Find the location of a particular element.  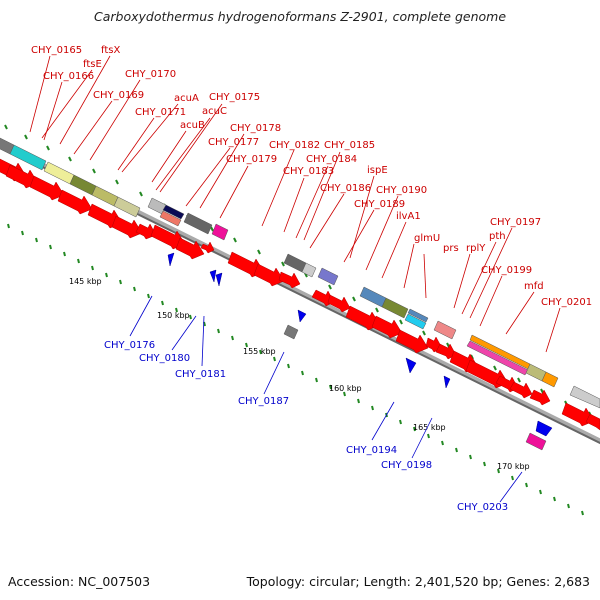

gene-label: CHY_0201 is located at coordinates (566, 302).